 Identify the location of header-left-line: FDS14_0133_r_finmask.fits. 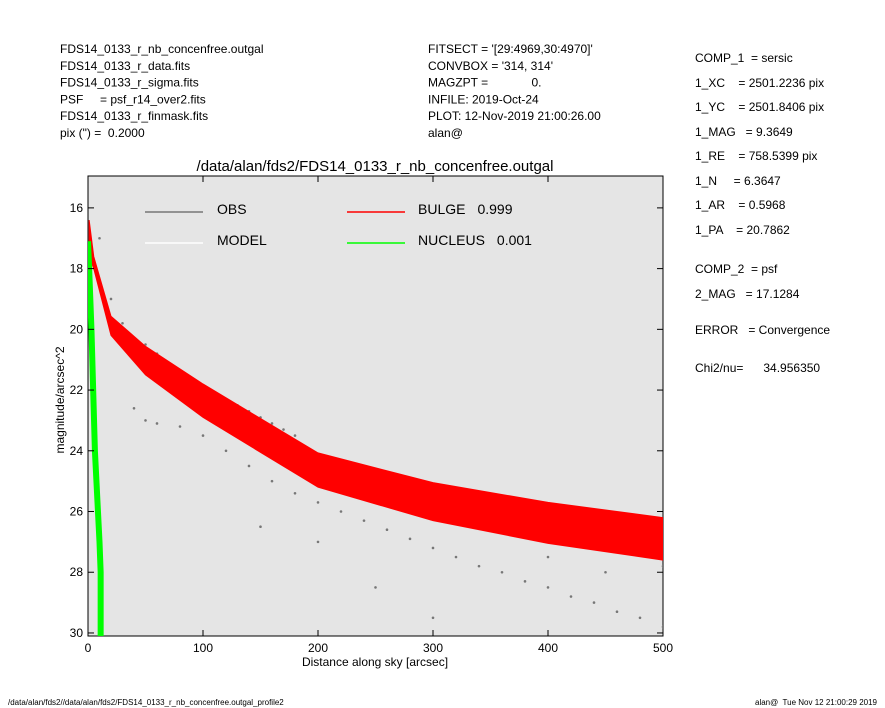
(134, 116).